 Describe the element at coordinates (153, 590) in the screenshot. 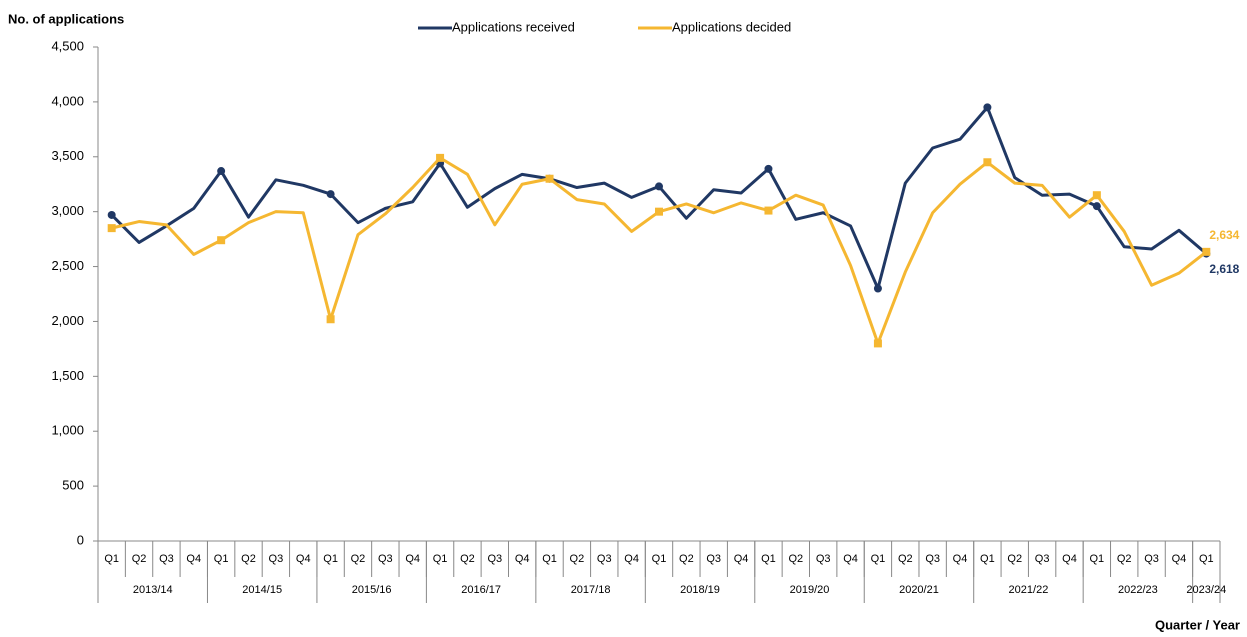

I see `x-group-label: 2013/14` at that location.